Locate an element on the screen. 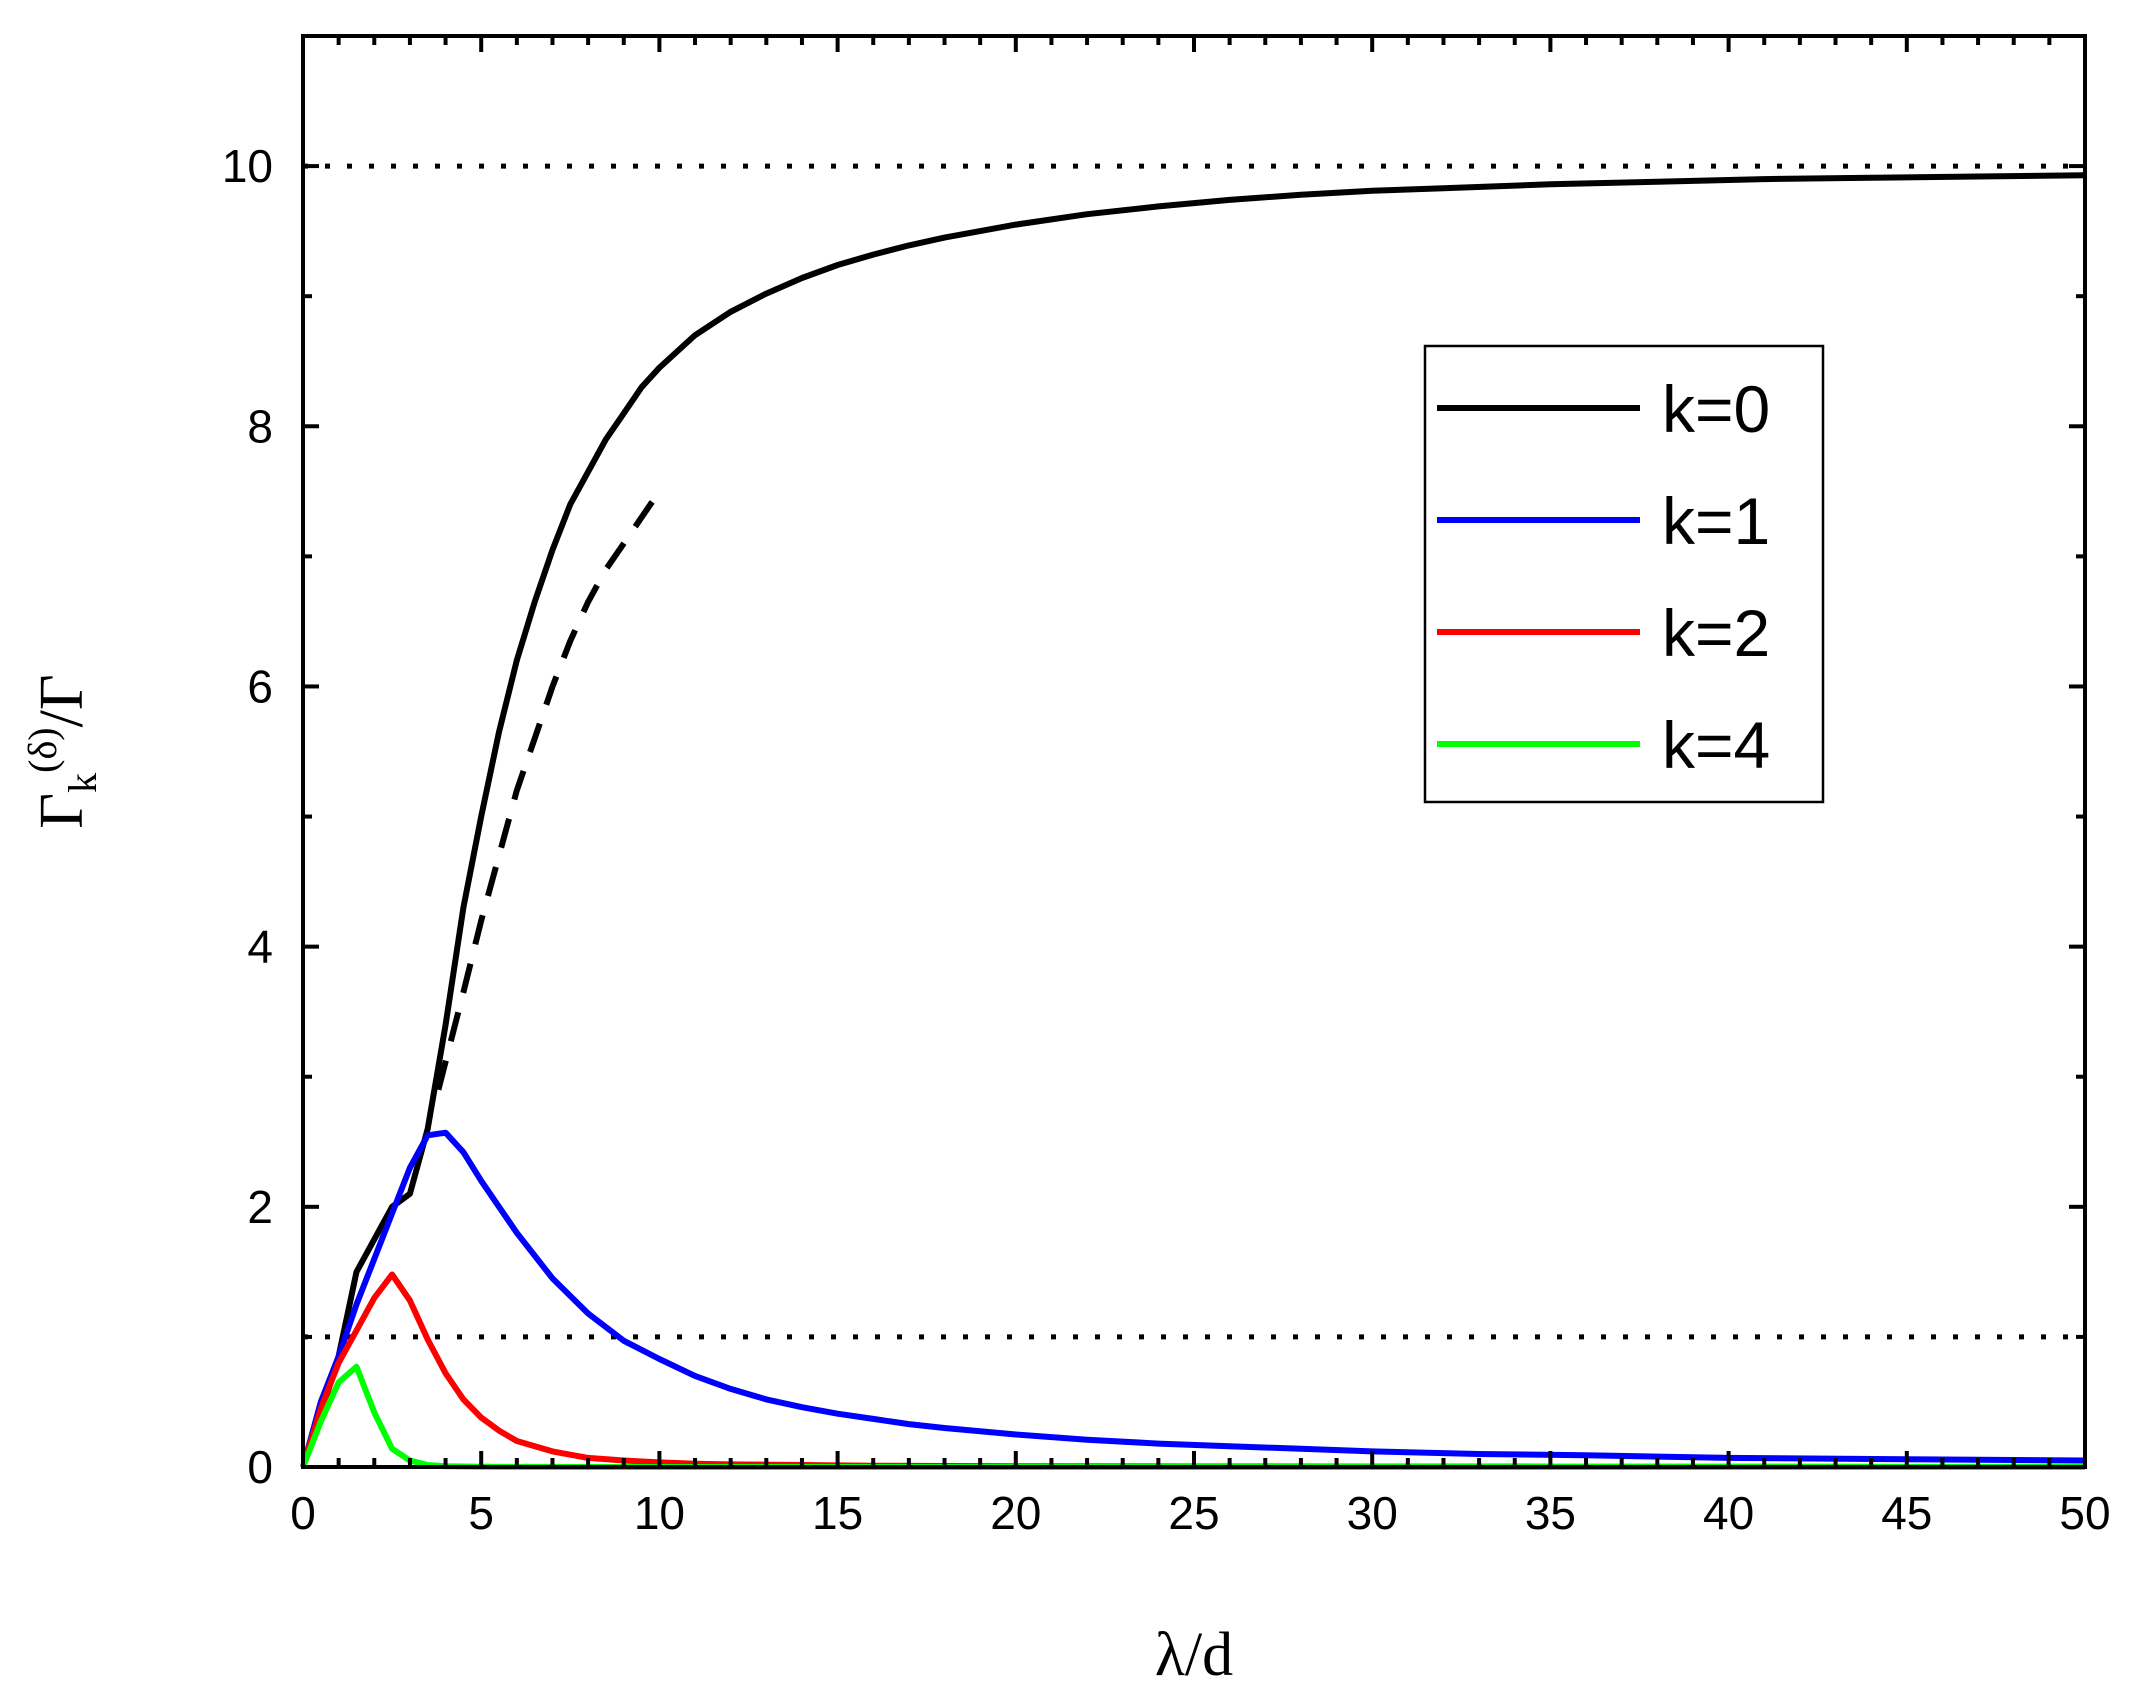 The height and width of the screenshot is (1697, 2135). y-axis-label-tail: /Γ is located at coordinates (62, 700).